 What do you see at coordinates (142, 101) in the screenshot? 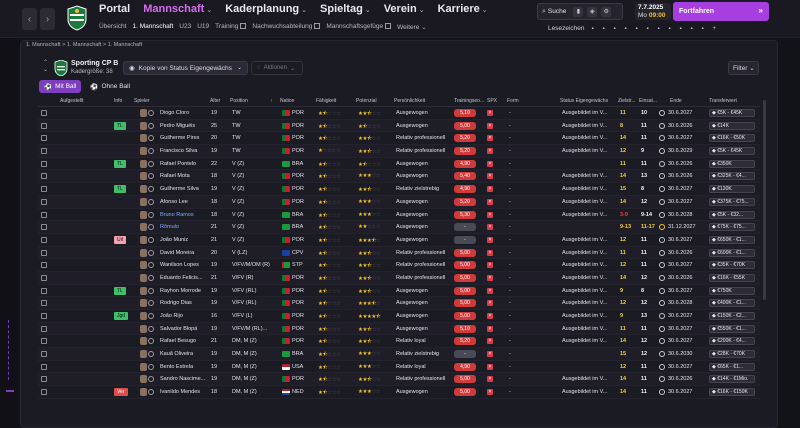
I see `column-header: Spieler` at bounding box center [142, 101].